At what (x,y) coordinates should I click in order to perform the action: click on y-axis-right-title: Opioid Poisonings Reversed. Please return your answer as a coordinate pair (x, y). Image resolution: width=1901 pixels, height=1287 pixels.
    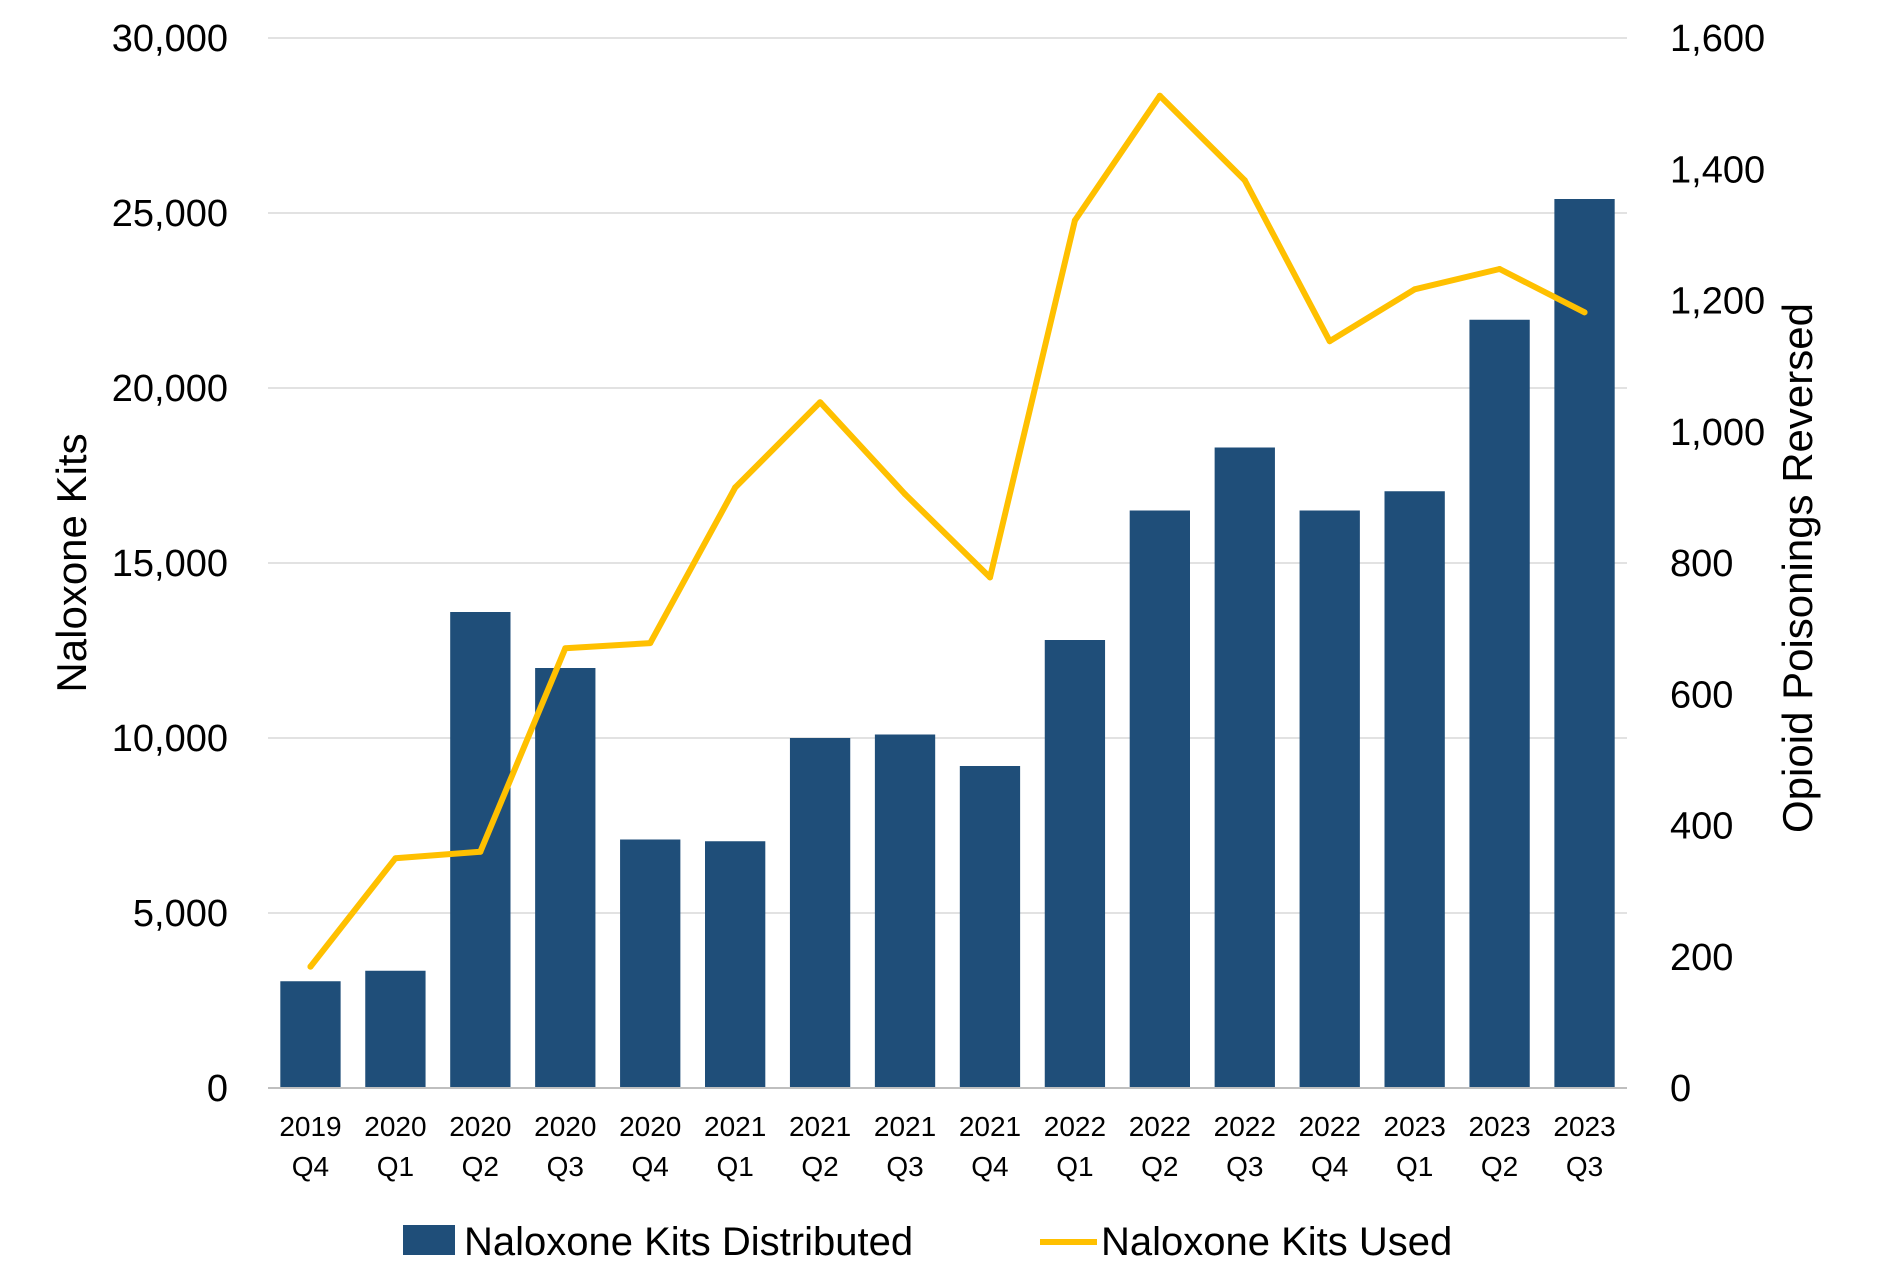
    Looking at the image, I should click on (1797, 568).